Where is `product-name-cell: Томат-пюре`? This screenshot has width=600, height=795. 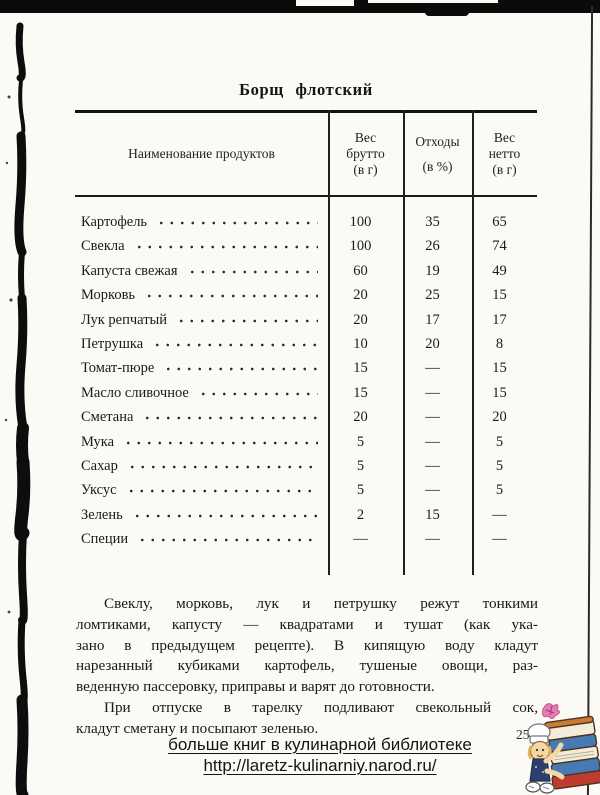
product-name-cell: Томат-пюре is located at coordinates (199, 368).